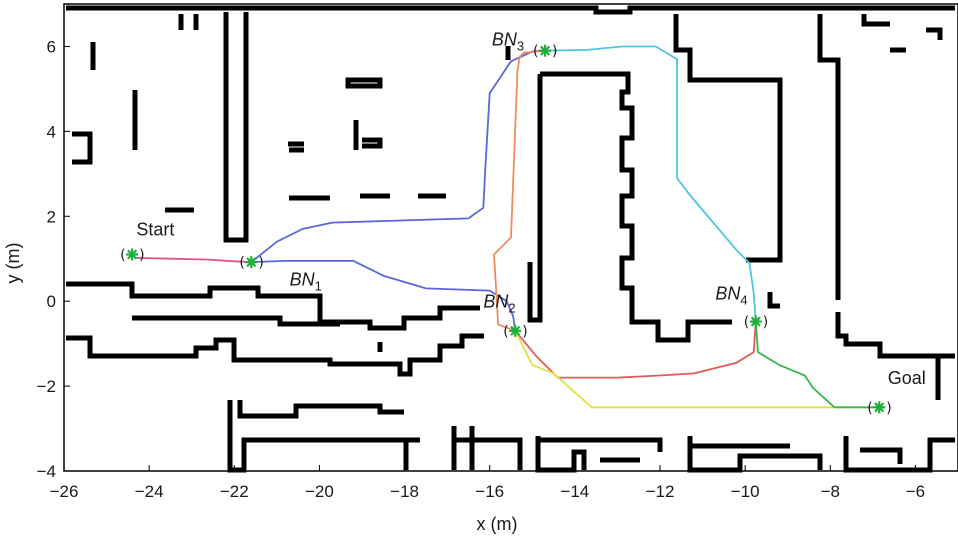 This screenshot has height=539, width=958. Describe the element at coordinates (508, 42) in the screenshot. I see `node-label: BN3` at that location.